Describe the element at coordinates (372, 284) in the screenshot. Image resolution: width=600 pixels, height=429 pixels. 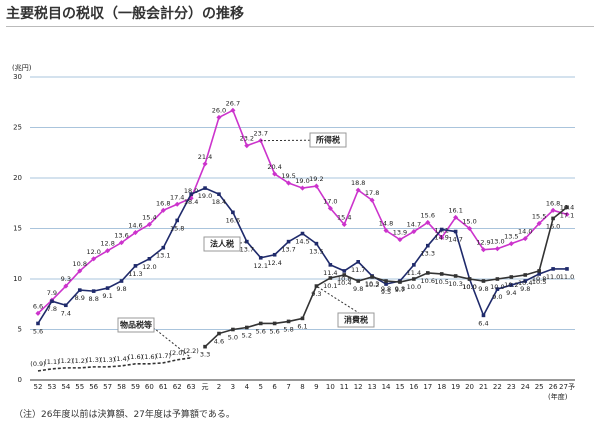
I see `data-label: 10.3` at that location.